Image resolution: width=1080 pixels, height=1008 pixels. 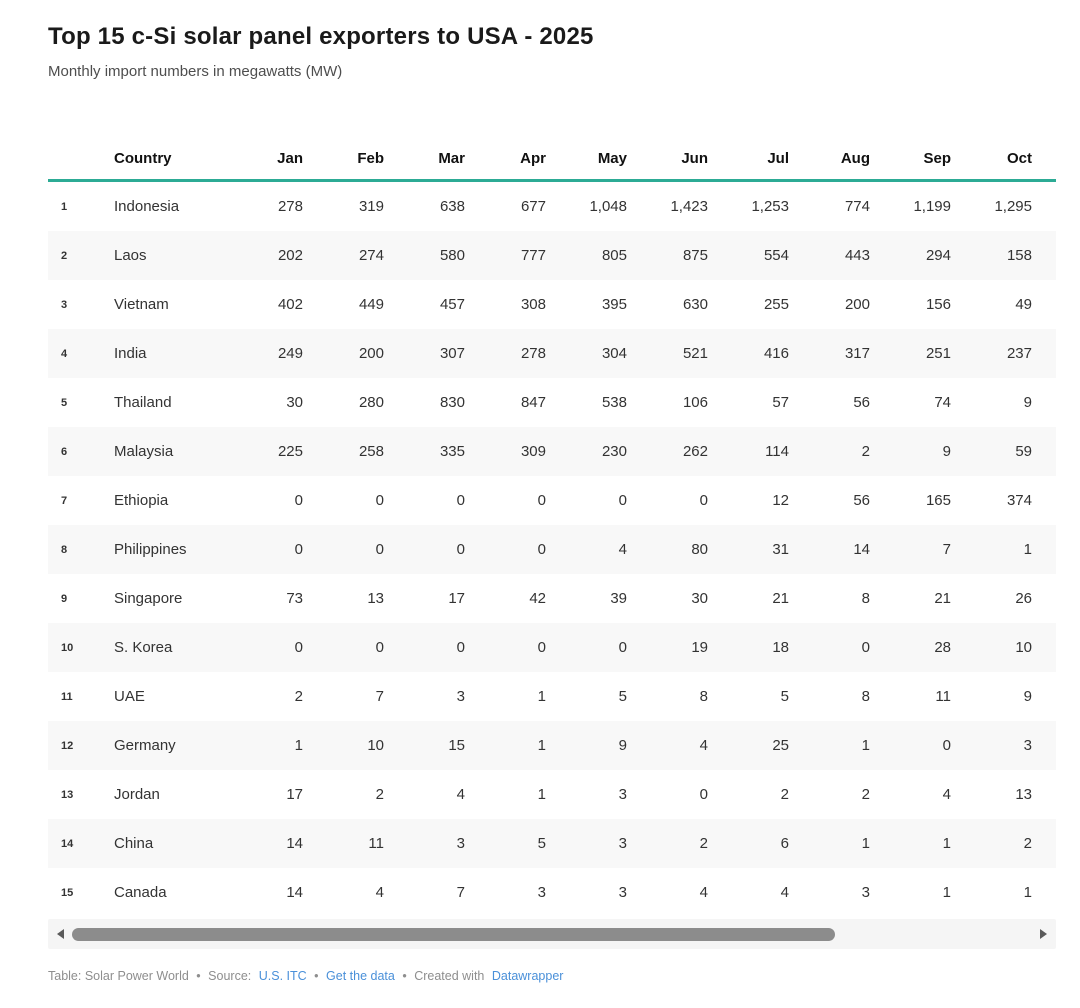 I want to click on cell-value: 11, so click(x=376, y=843).